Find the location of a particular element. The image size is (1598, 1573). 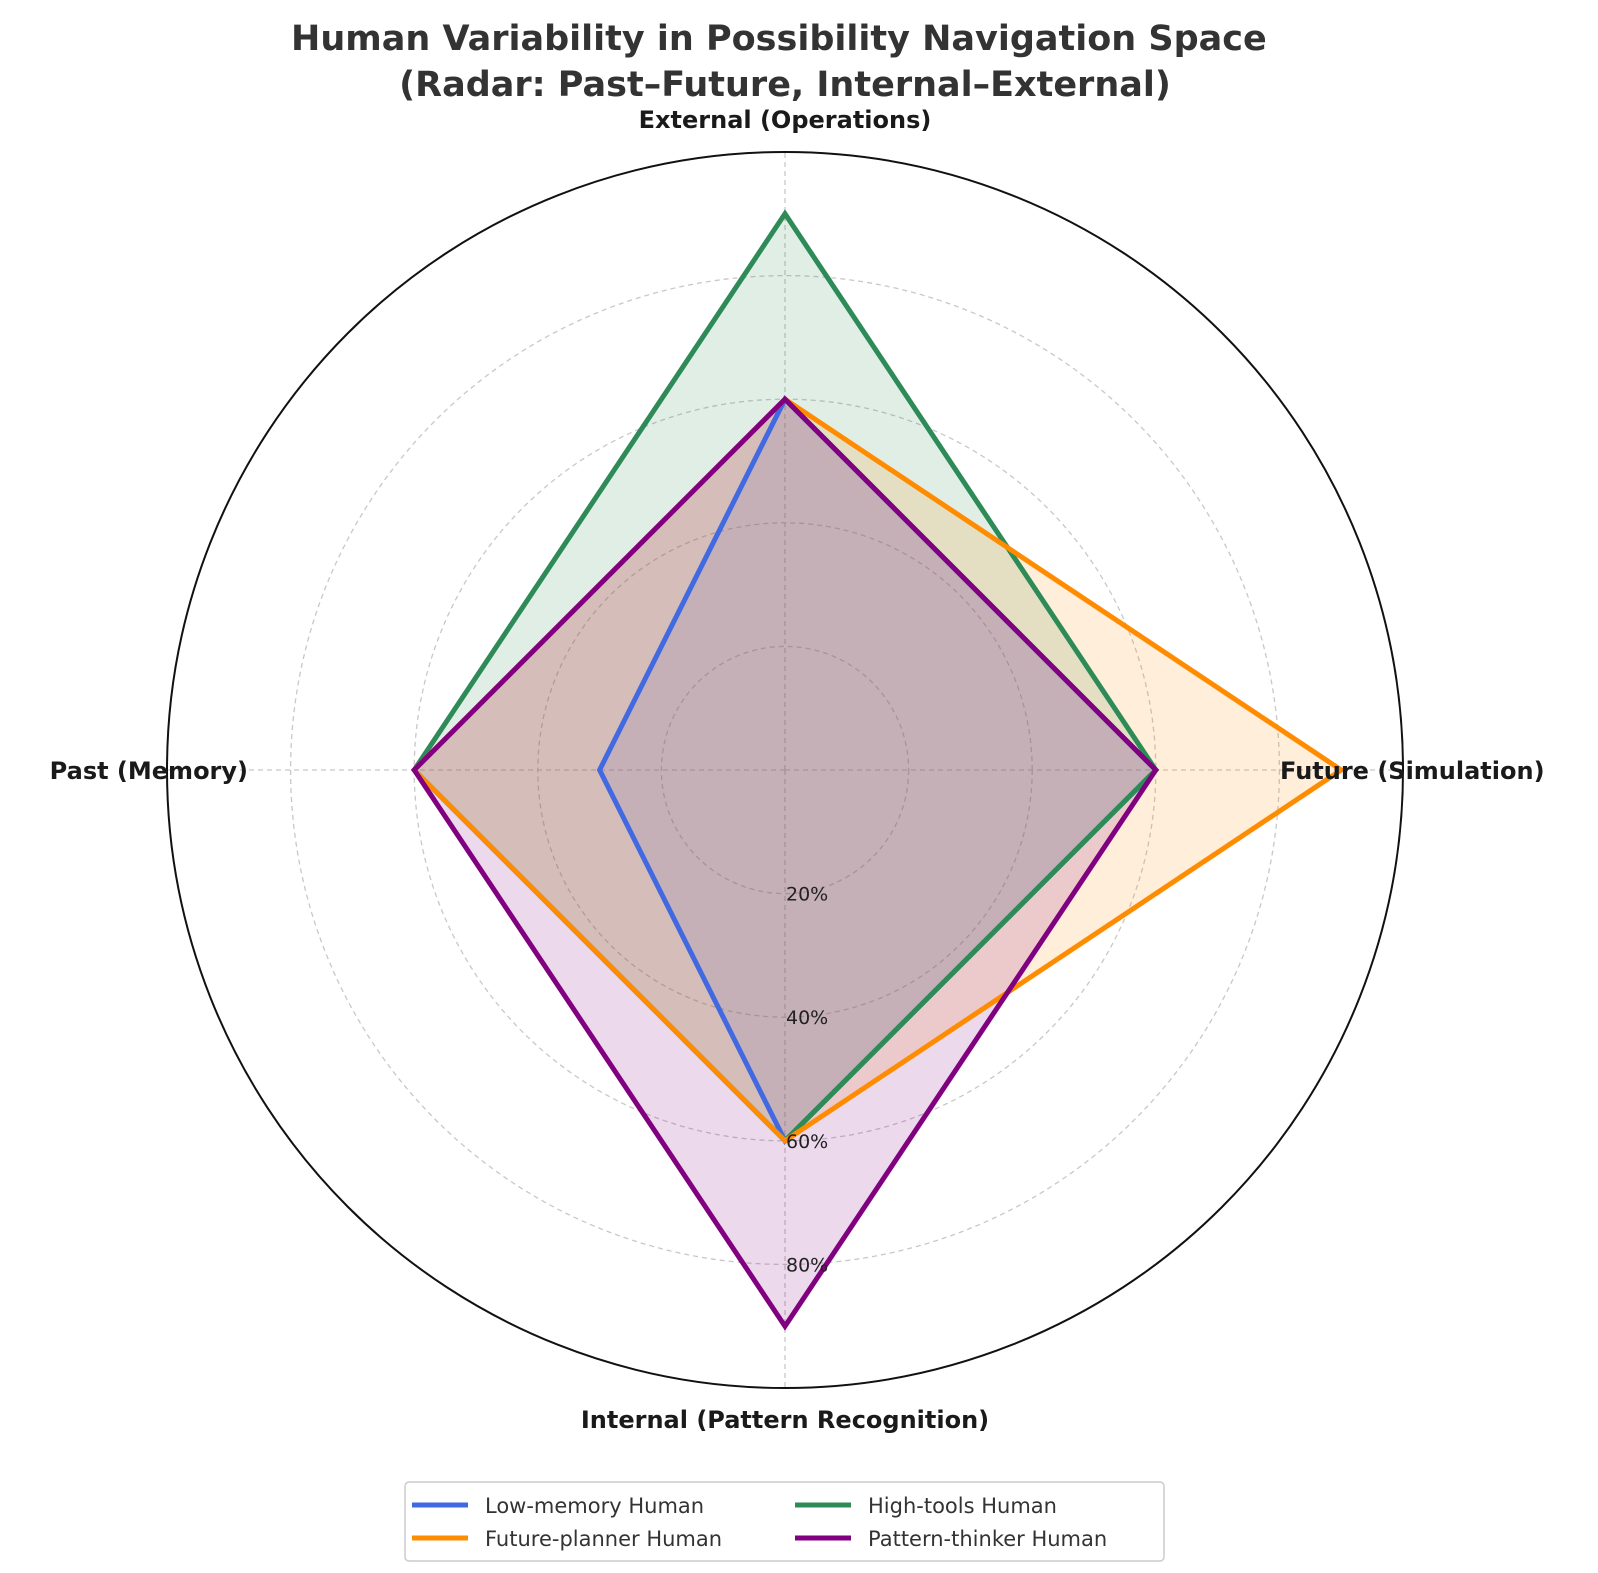

legend-box is located at coordinates (784, 1521).